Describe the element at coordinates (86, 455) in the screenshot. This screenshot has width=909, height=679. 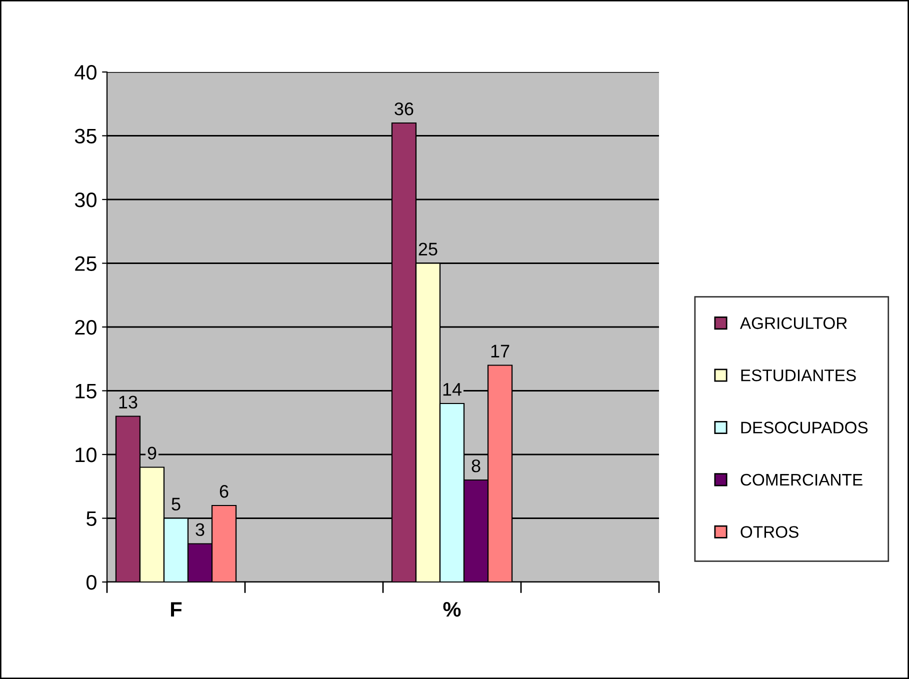
I see `y-tick-label: 10` at that location.